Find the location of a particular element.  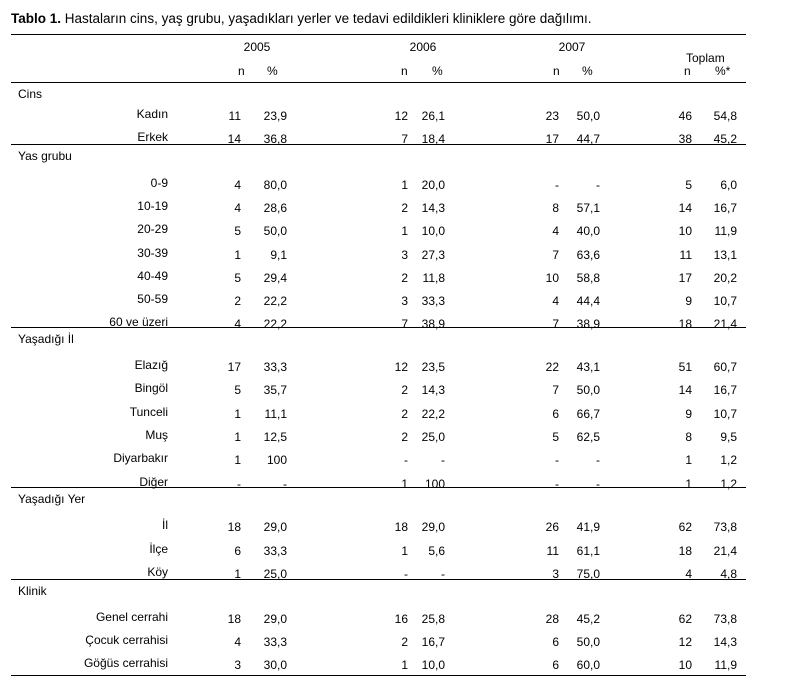

pct-value: 16,7 is located at coordinates (725, 390).